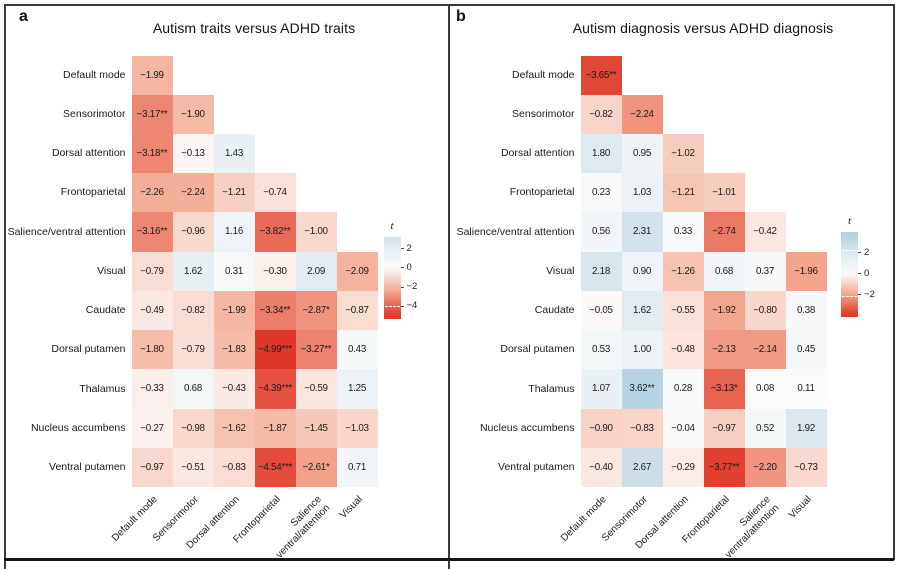  What do you see at coordinates (234, 232) in the screenshot?
I see `heatmap-cell: 1.16` at bounding box center [234, 232].